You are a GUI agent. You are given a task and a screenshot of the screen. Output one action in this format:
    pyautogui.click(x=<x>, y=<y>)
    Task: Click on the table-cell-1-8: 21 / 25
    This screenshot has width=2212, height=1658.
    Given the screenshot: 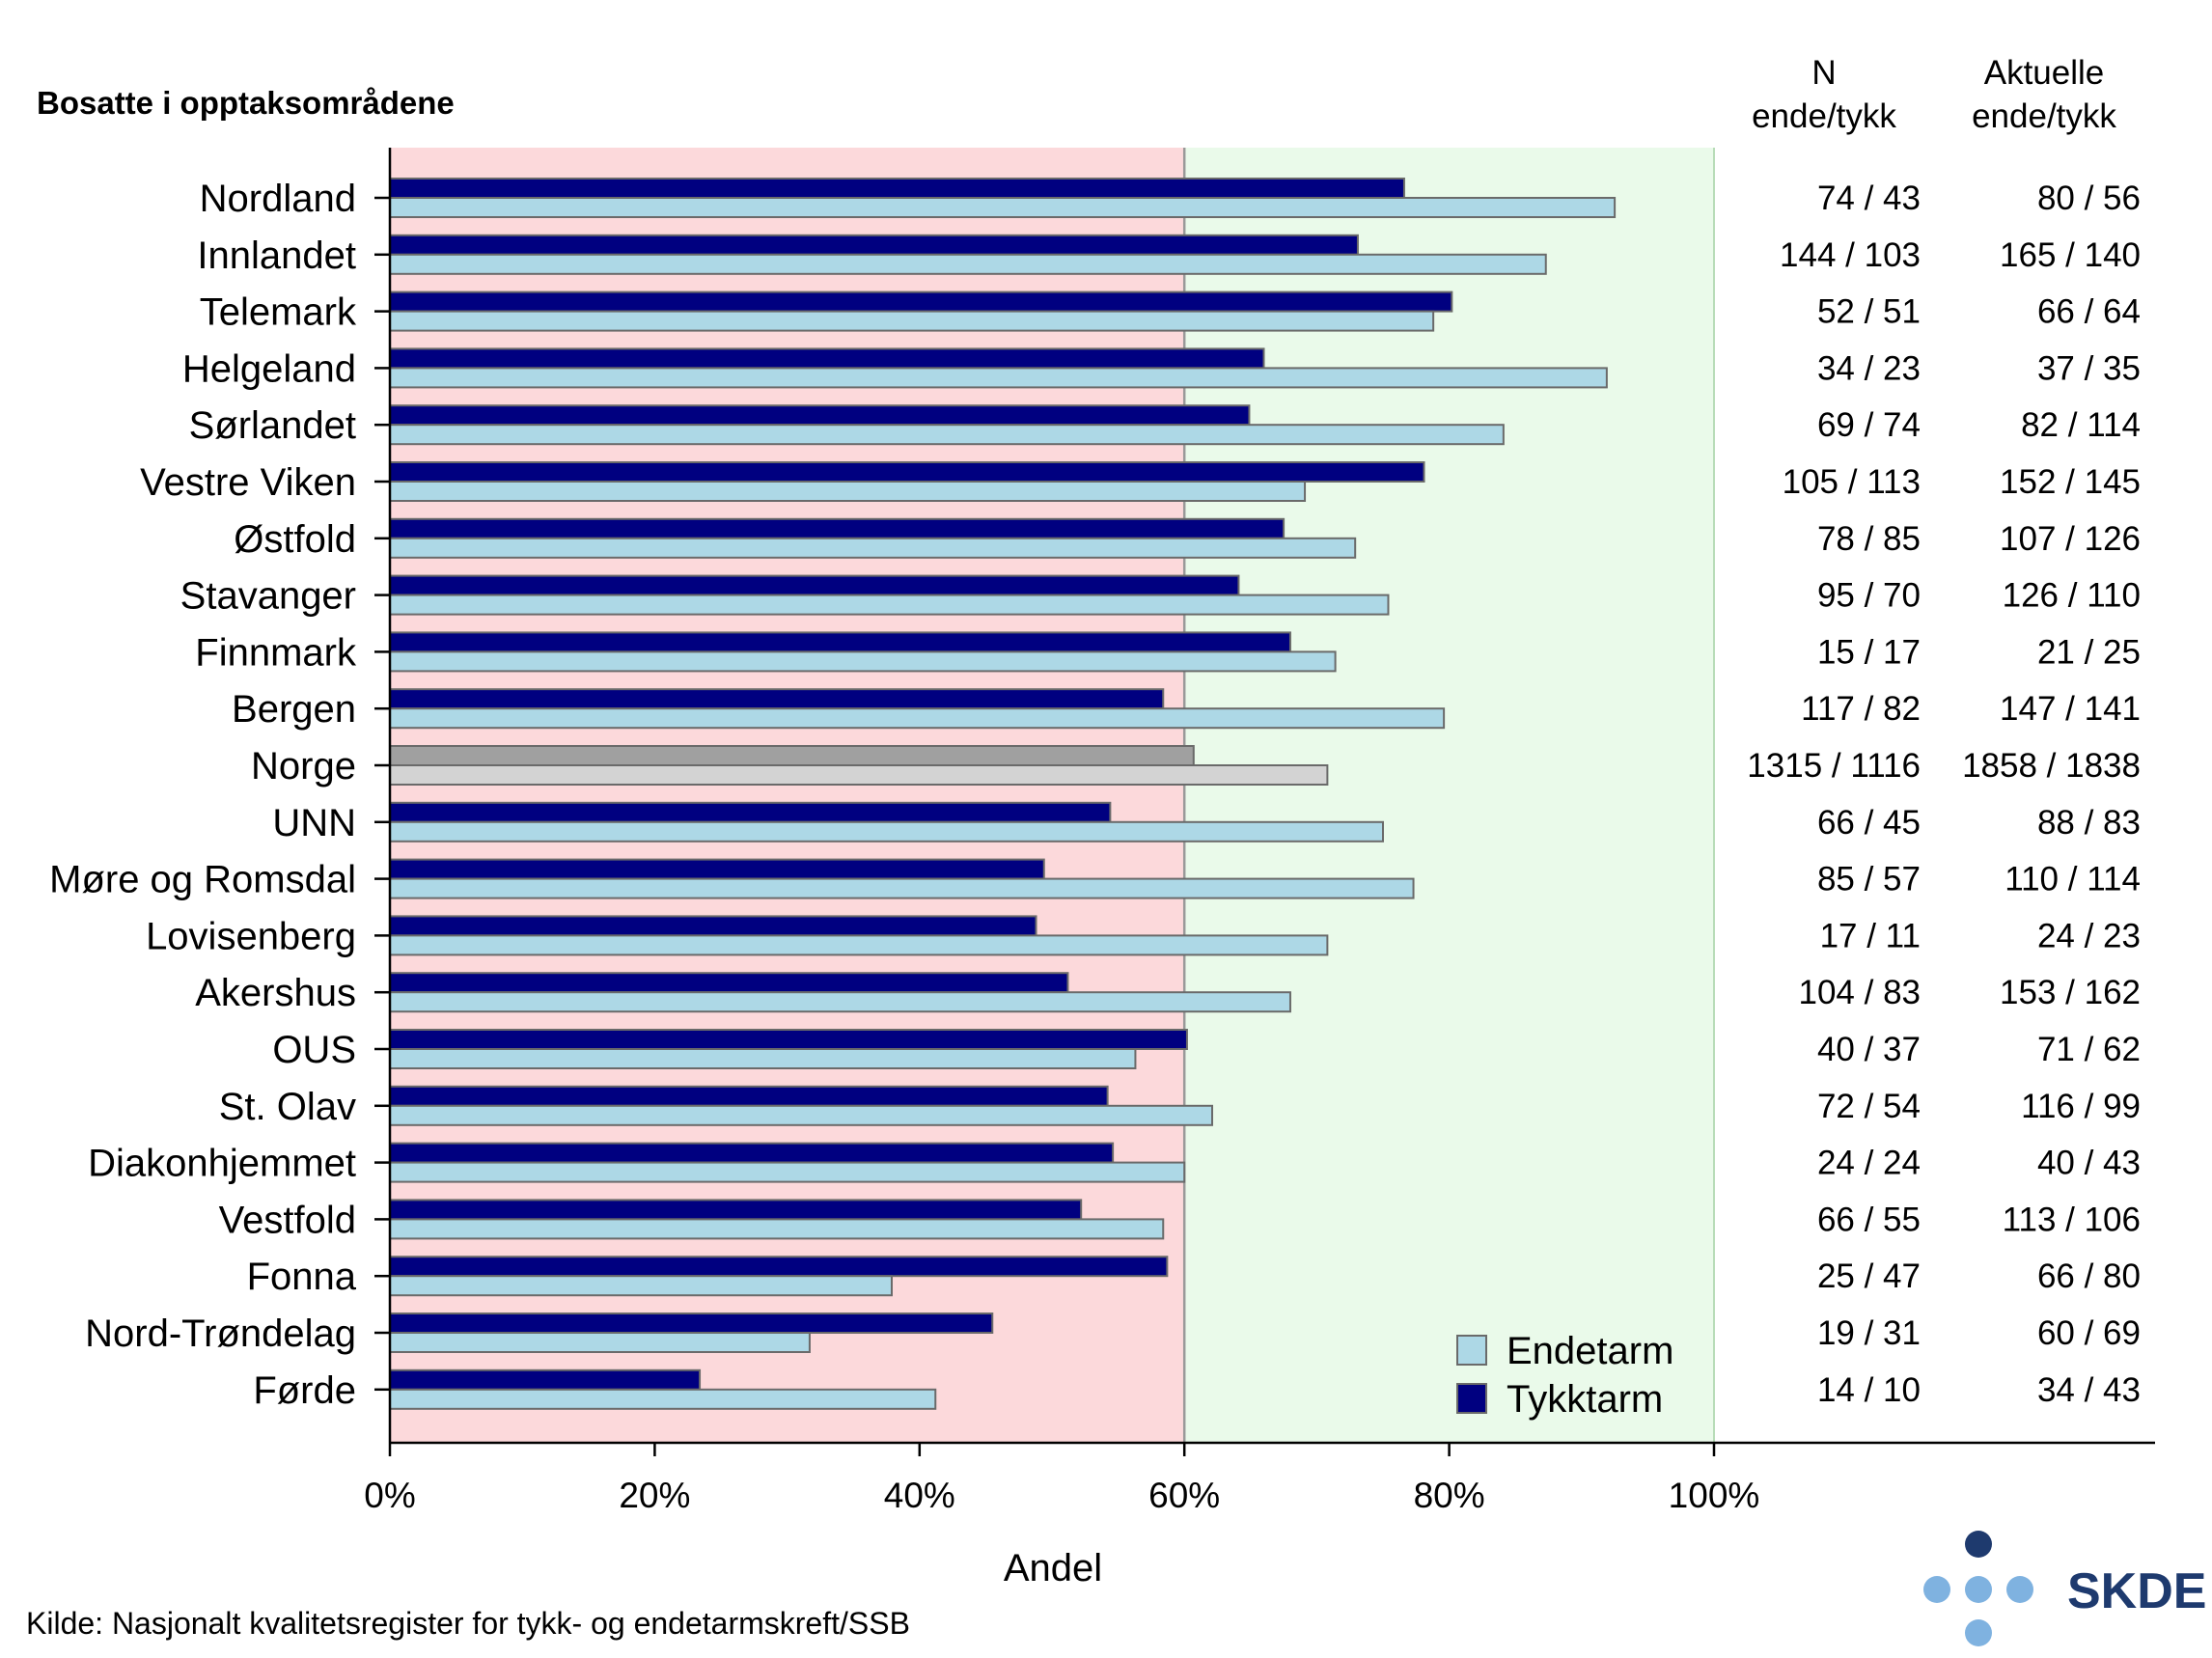 What is the action you would take?
    pyautogui.click(x=2089, y=652)
    